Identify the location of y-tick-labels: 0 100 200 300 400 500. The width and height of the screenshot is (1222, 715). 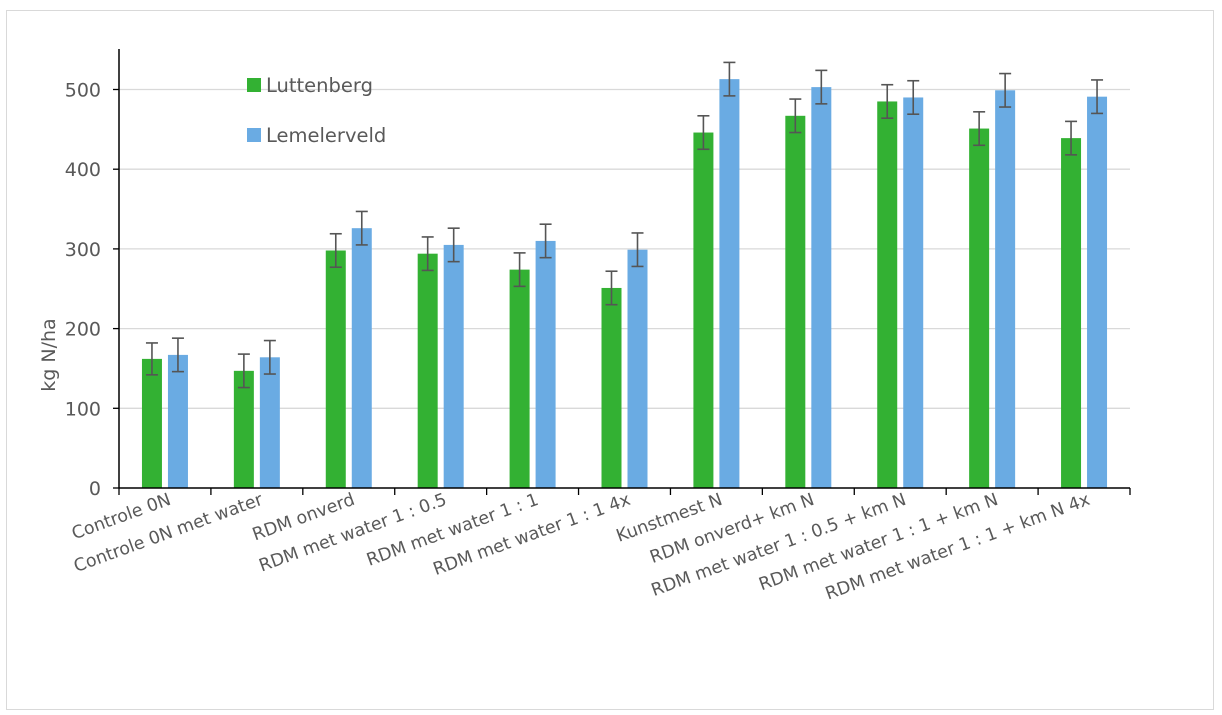
(83, 290).